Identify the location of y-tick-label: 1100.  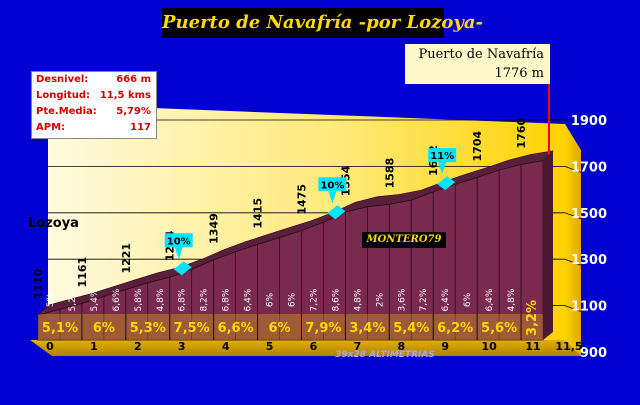
(589, 307).